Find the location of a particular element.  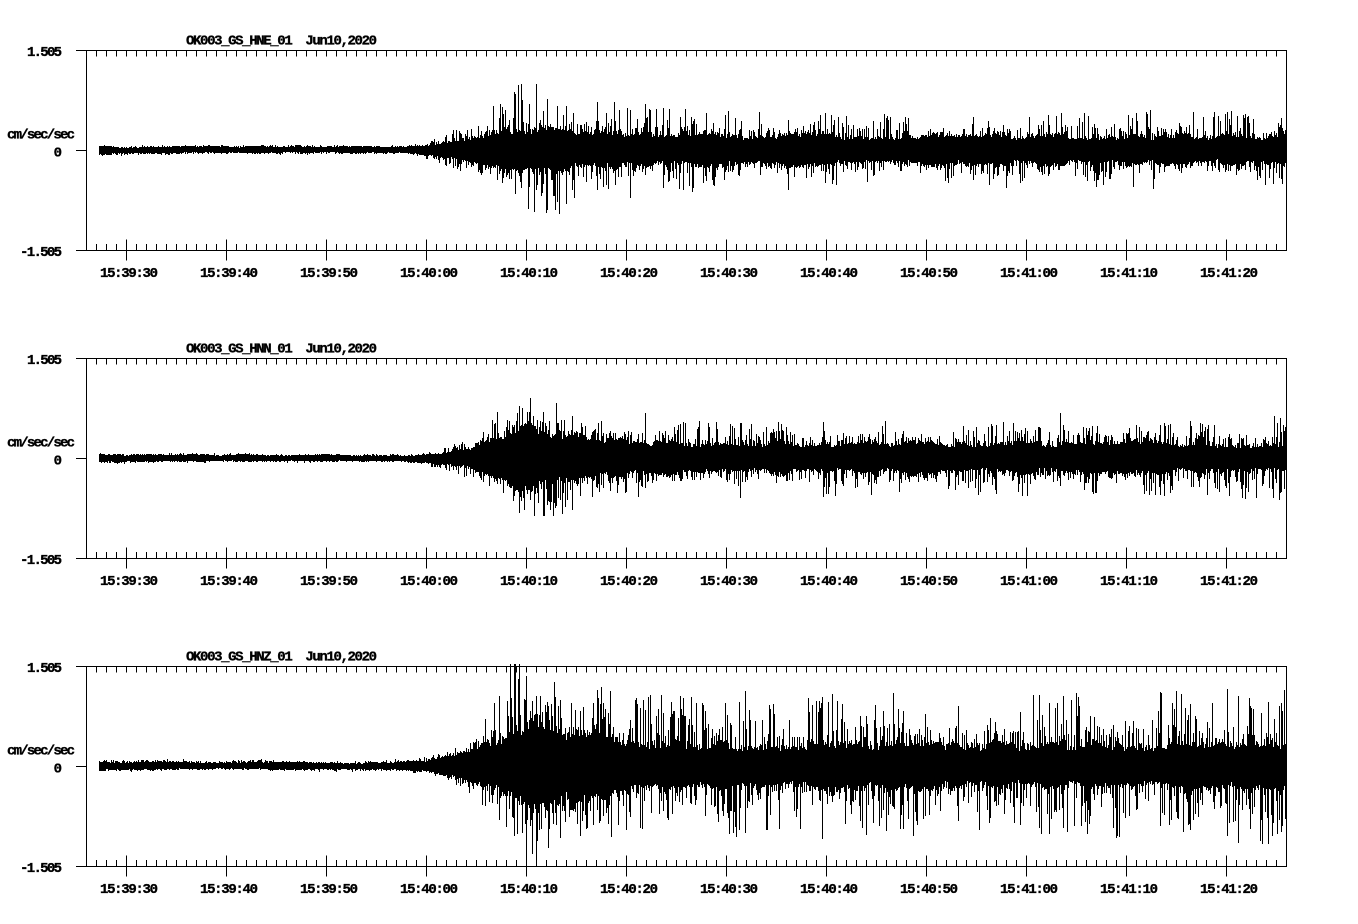

svg-text: OK003_GS_HNZ_01 Jun10,2020 is located at coordinates (281, 658).